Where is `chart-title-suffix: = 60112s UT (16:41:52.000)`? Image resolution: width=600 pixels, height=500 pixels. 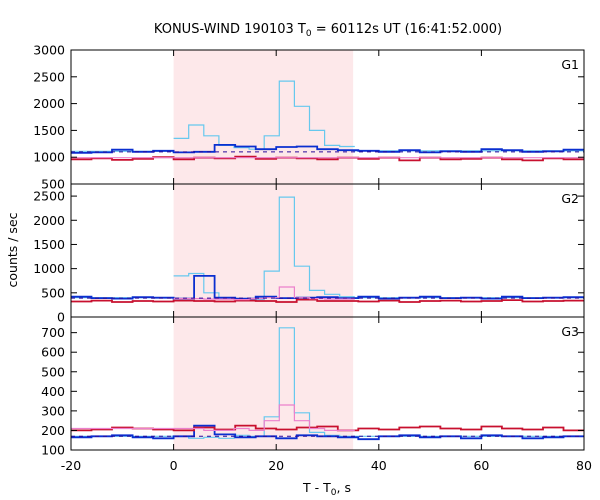 chart-title-suffix: = 60112s UT (16:41:52.000) is located at coordinates (407, 29).